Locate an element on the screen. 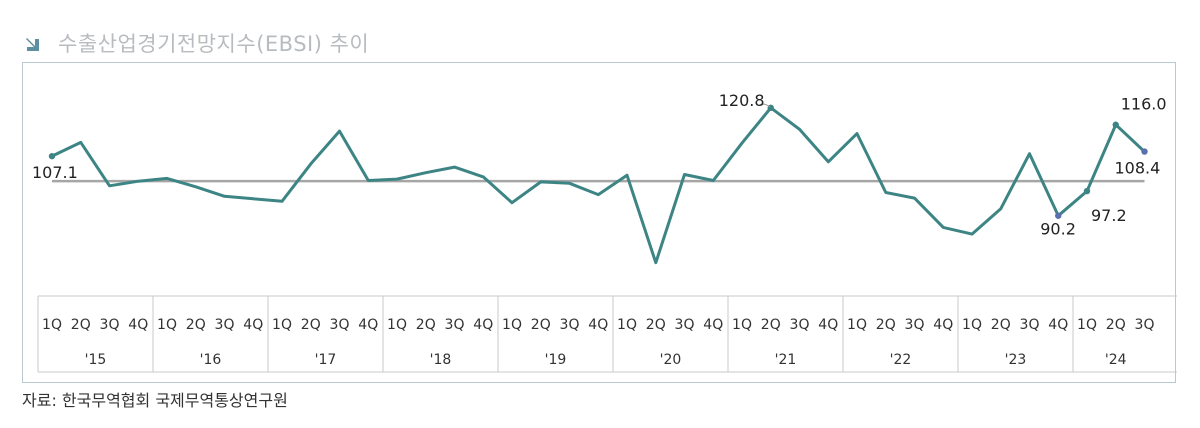  data-label: 108.4 is located at coordinates (1138, 168).